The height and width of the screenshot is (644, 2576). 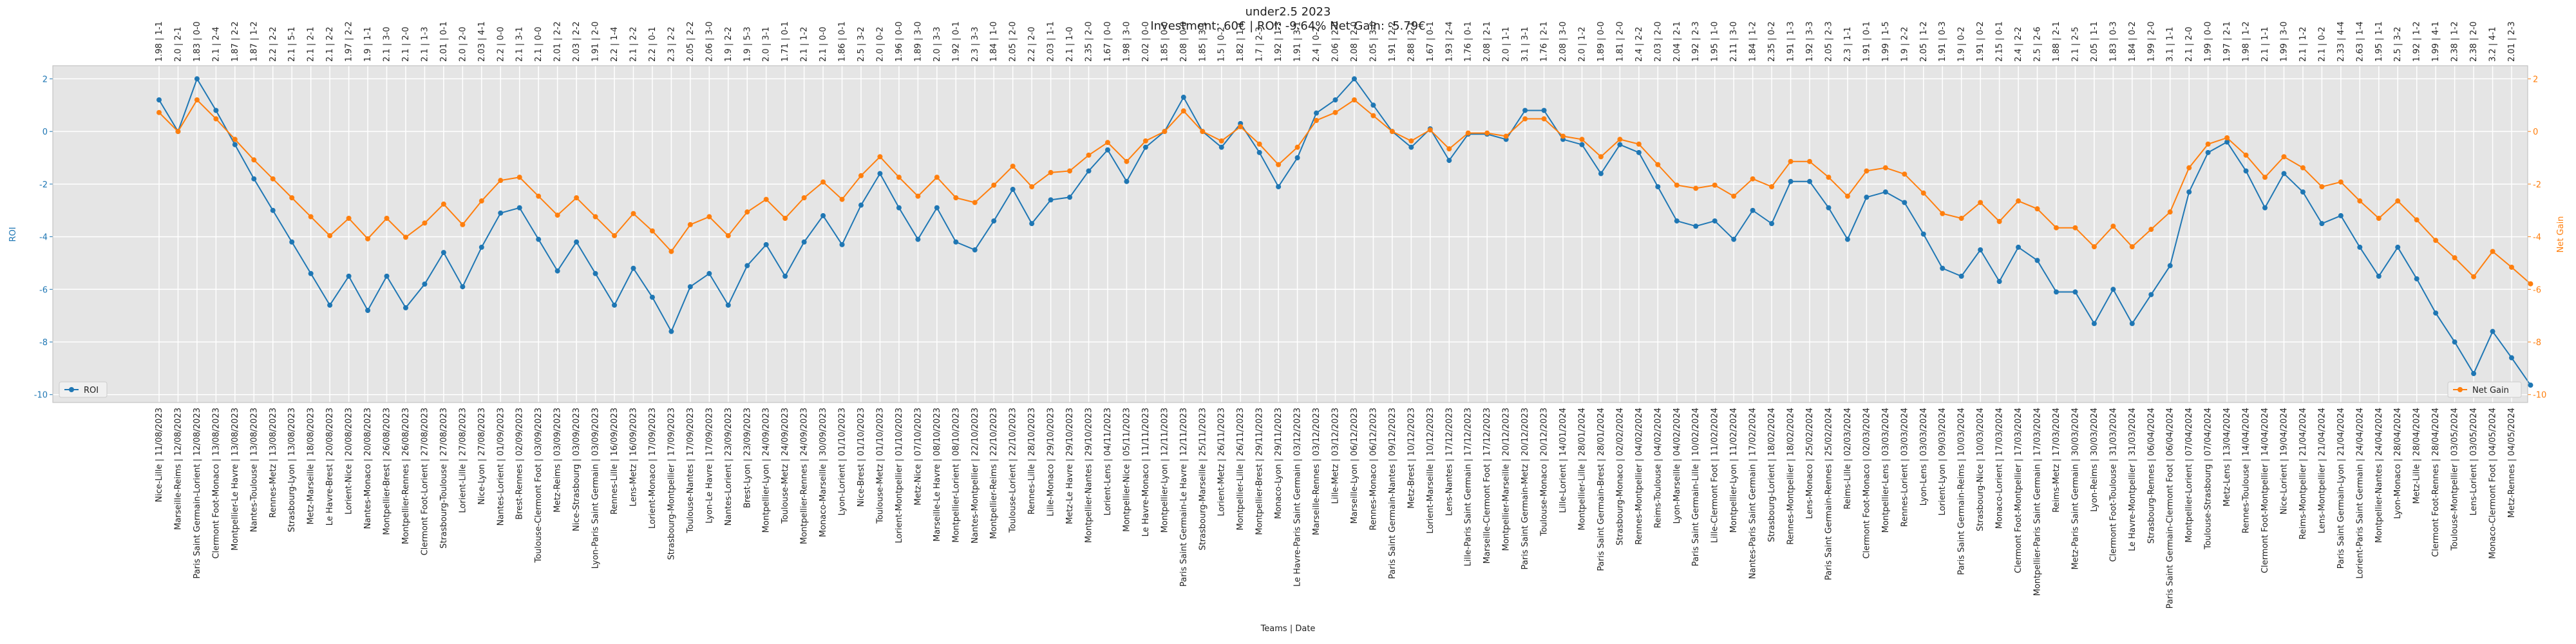 I want to click on top-tick-label: 2.3 | 3-3, so click(x=975, y=44).